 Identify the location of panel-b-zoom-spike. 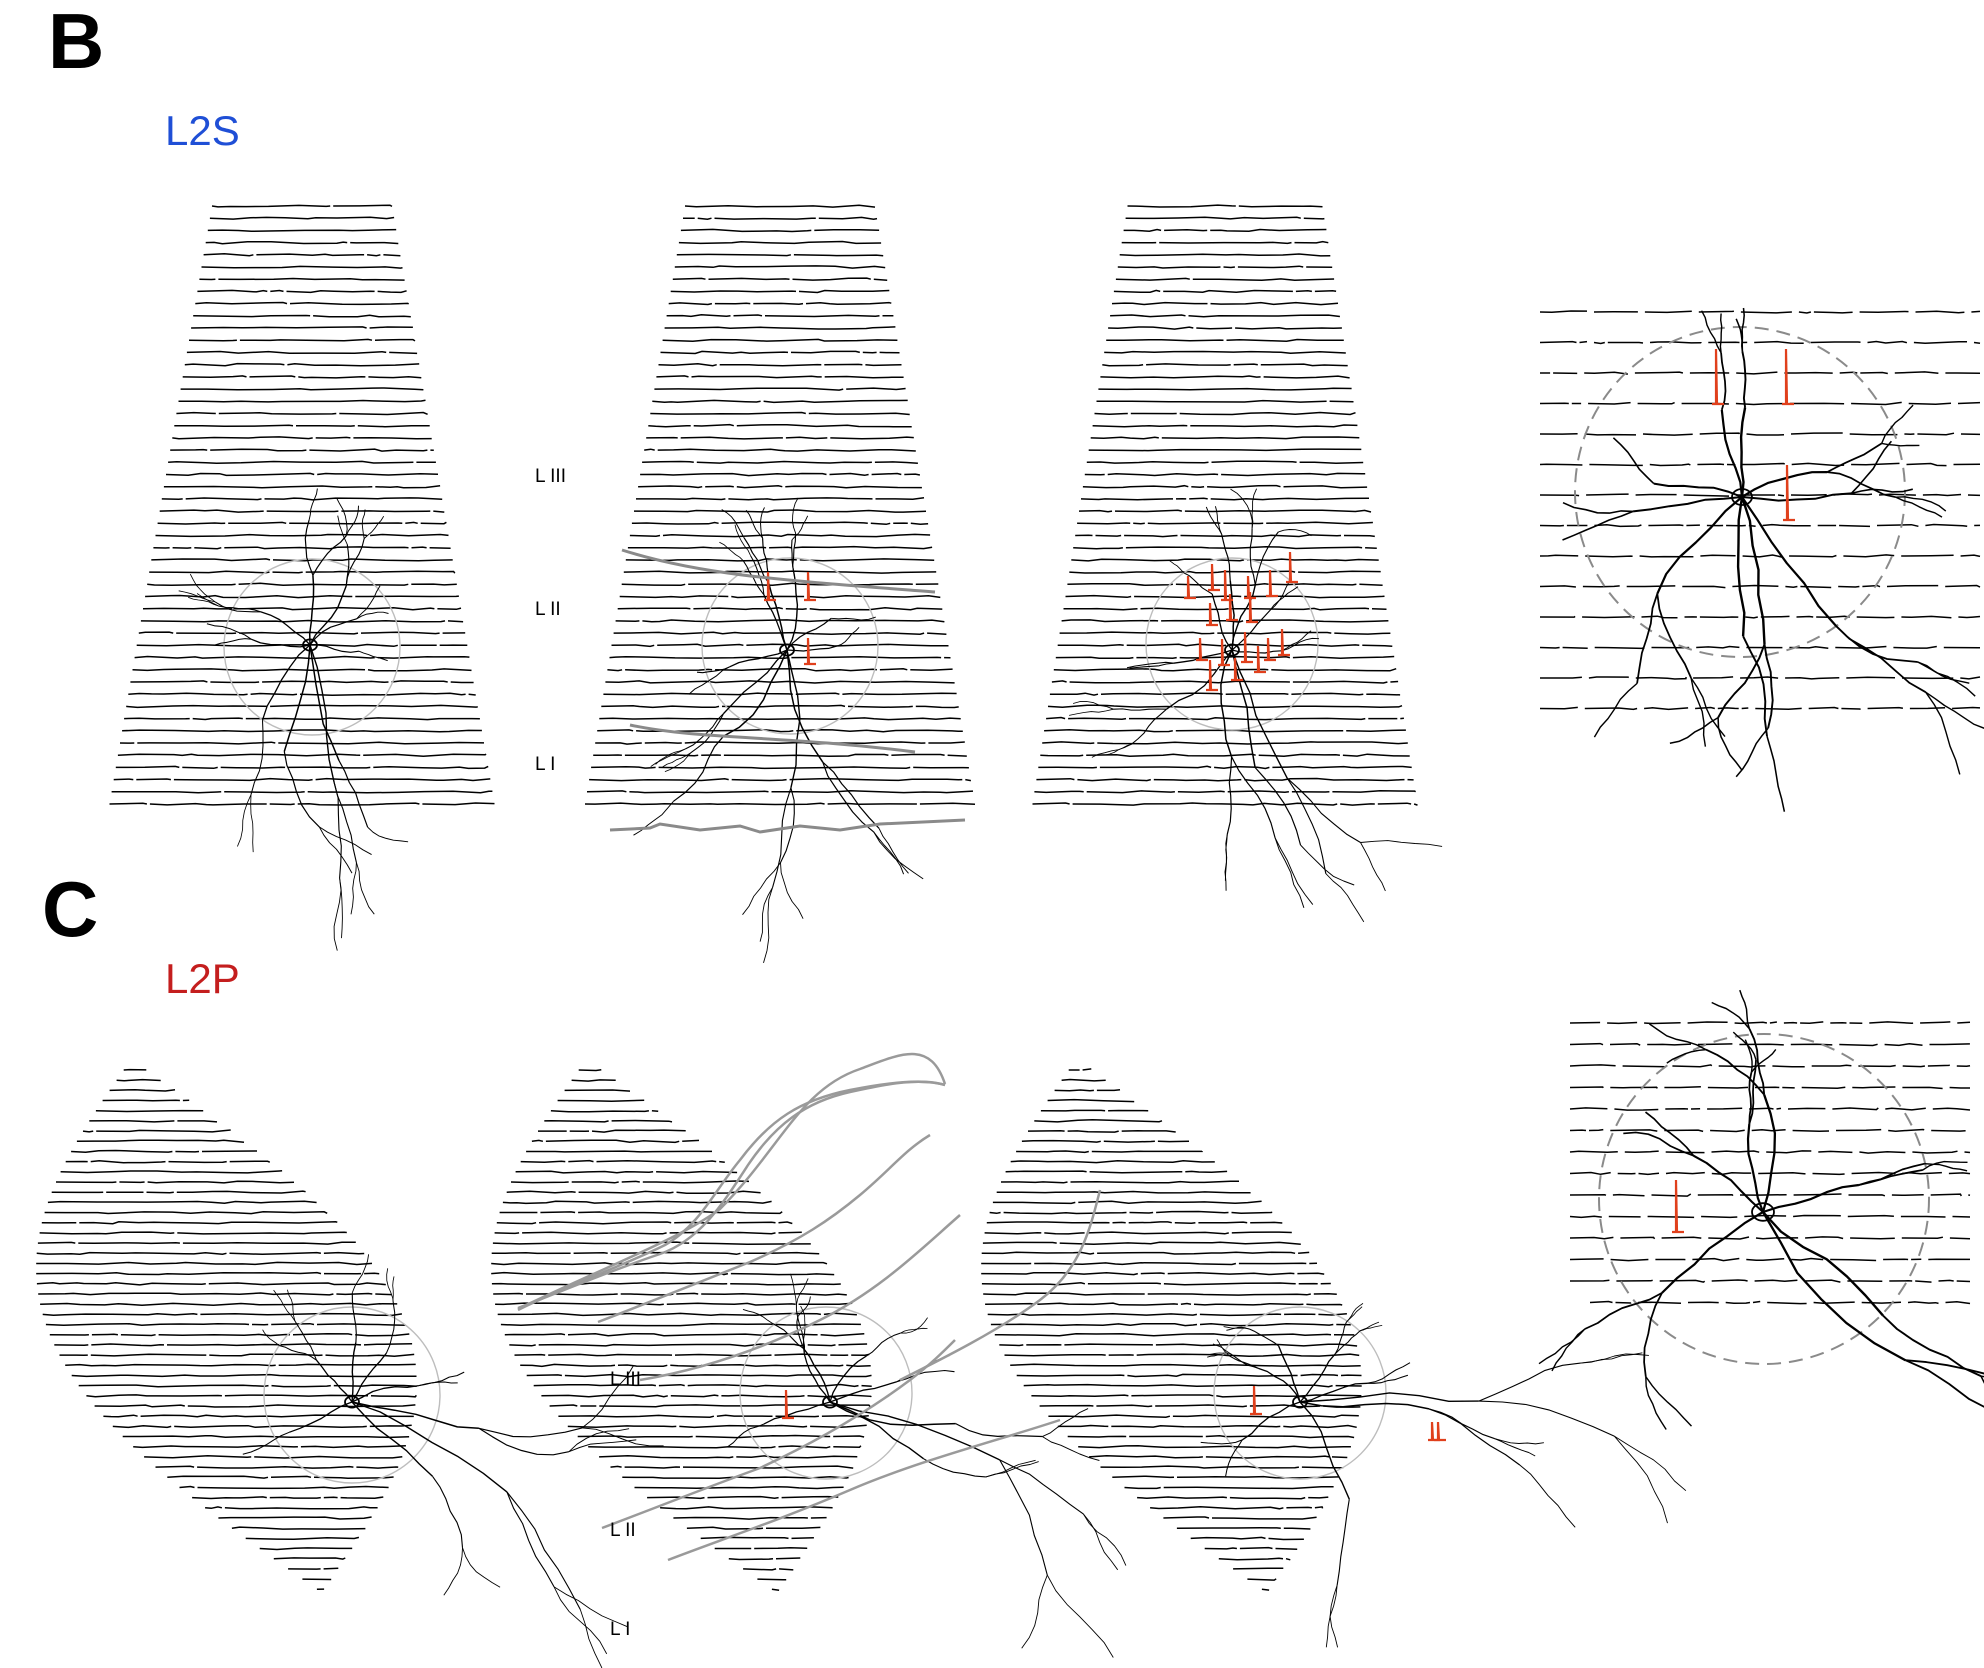
(1789, 493).